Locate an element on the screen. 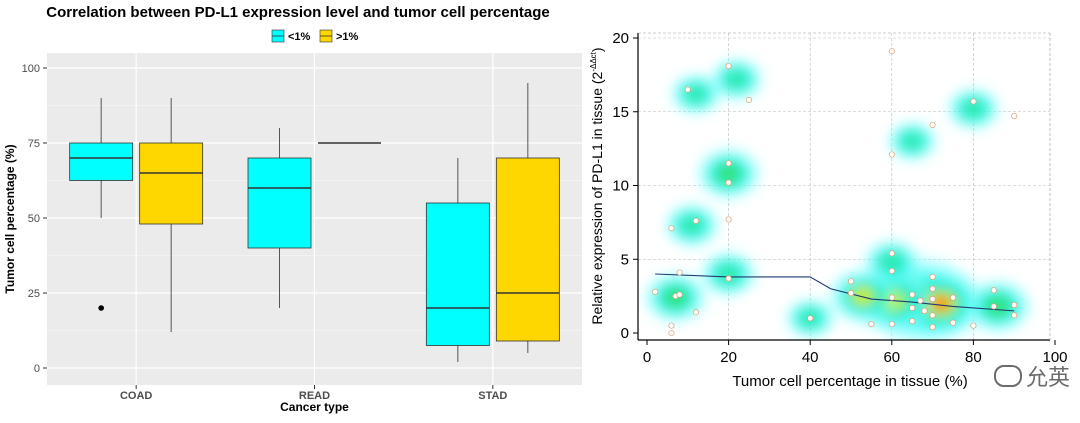 The image size is (1080, 423). y-tick-label: 10 is located at coordinates (620, 186).